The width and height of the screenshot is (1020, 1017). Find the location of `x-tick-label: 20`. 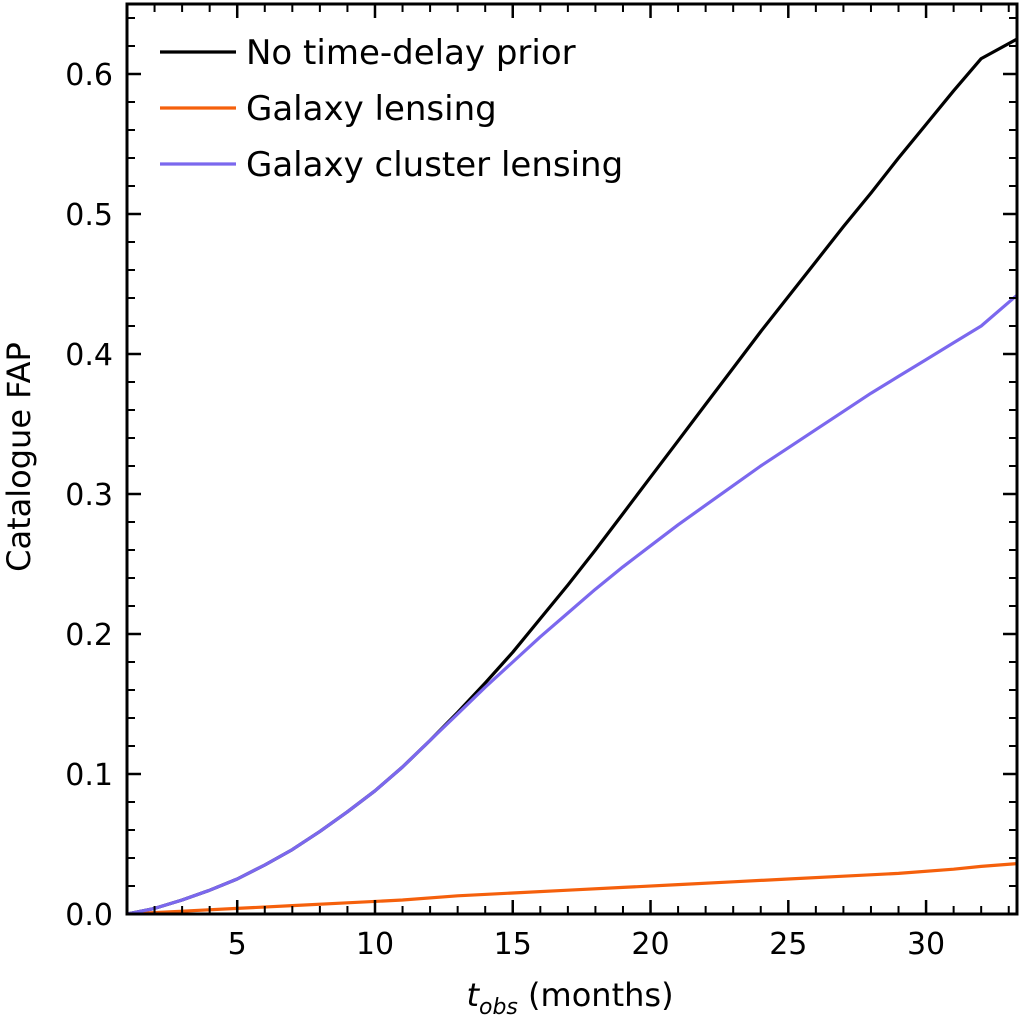

x-tick-label: 20 is located at coordinates (650, 944).